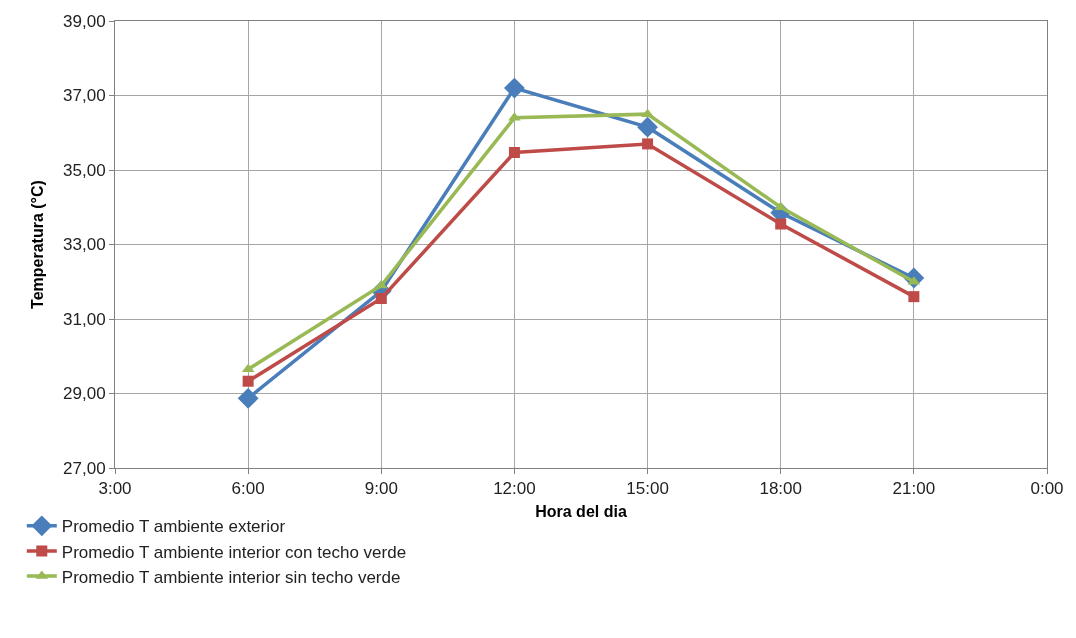  I want to click on y-tick-label: 27,00, so click(84, 468).